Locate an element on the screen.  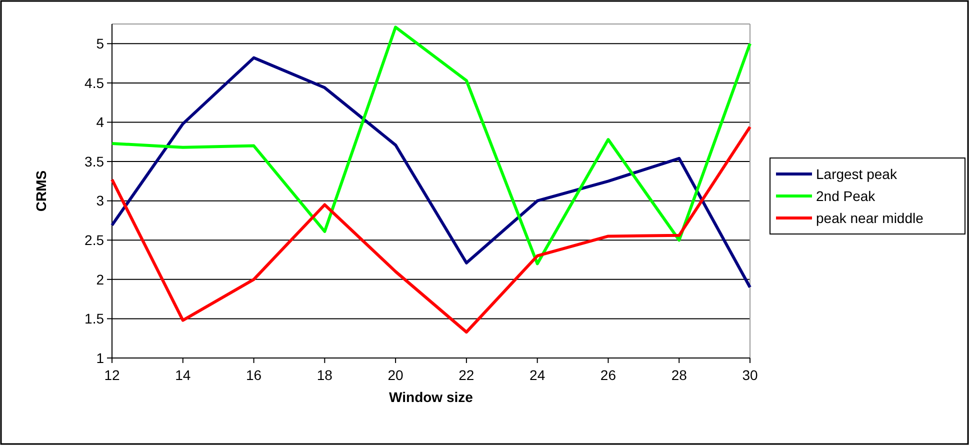
x-tick-label: 30 is located at coordinates (750, 375).